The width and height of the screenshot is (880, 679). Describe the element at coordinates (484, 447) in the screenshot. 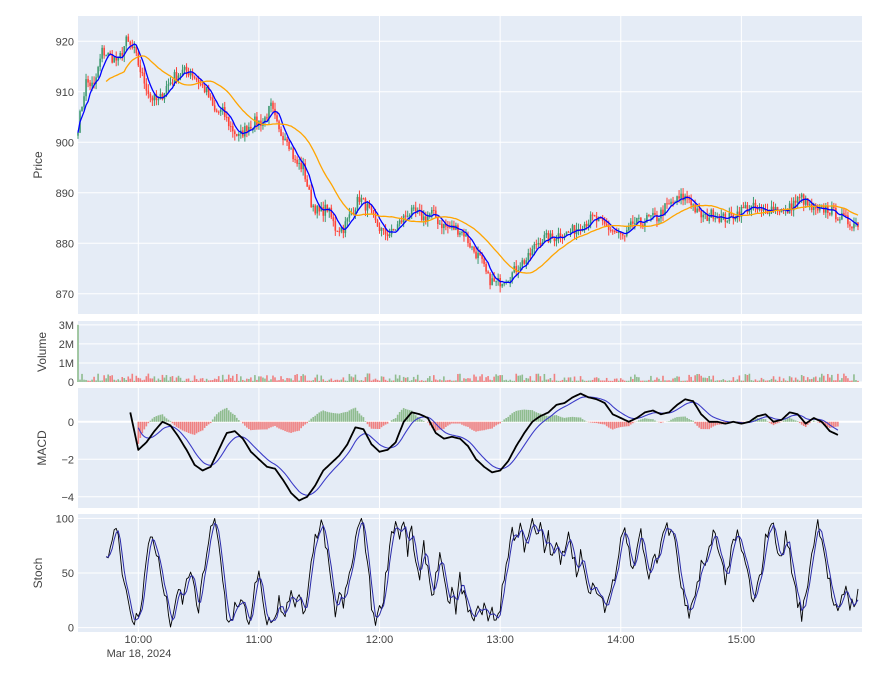

I see `macd-series` at that location.